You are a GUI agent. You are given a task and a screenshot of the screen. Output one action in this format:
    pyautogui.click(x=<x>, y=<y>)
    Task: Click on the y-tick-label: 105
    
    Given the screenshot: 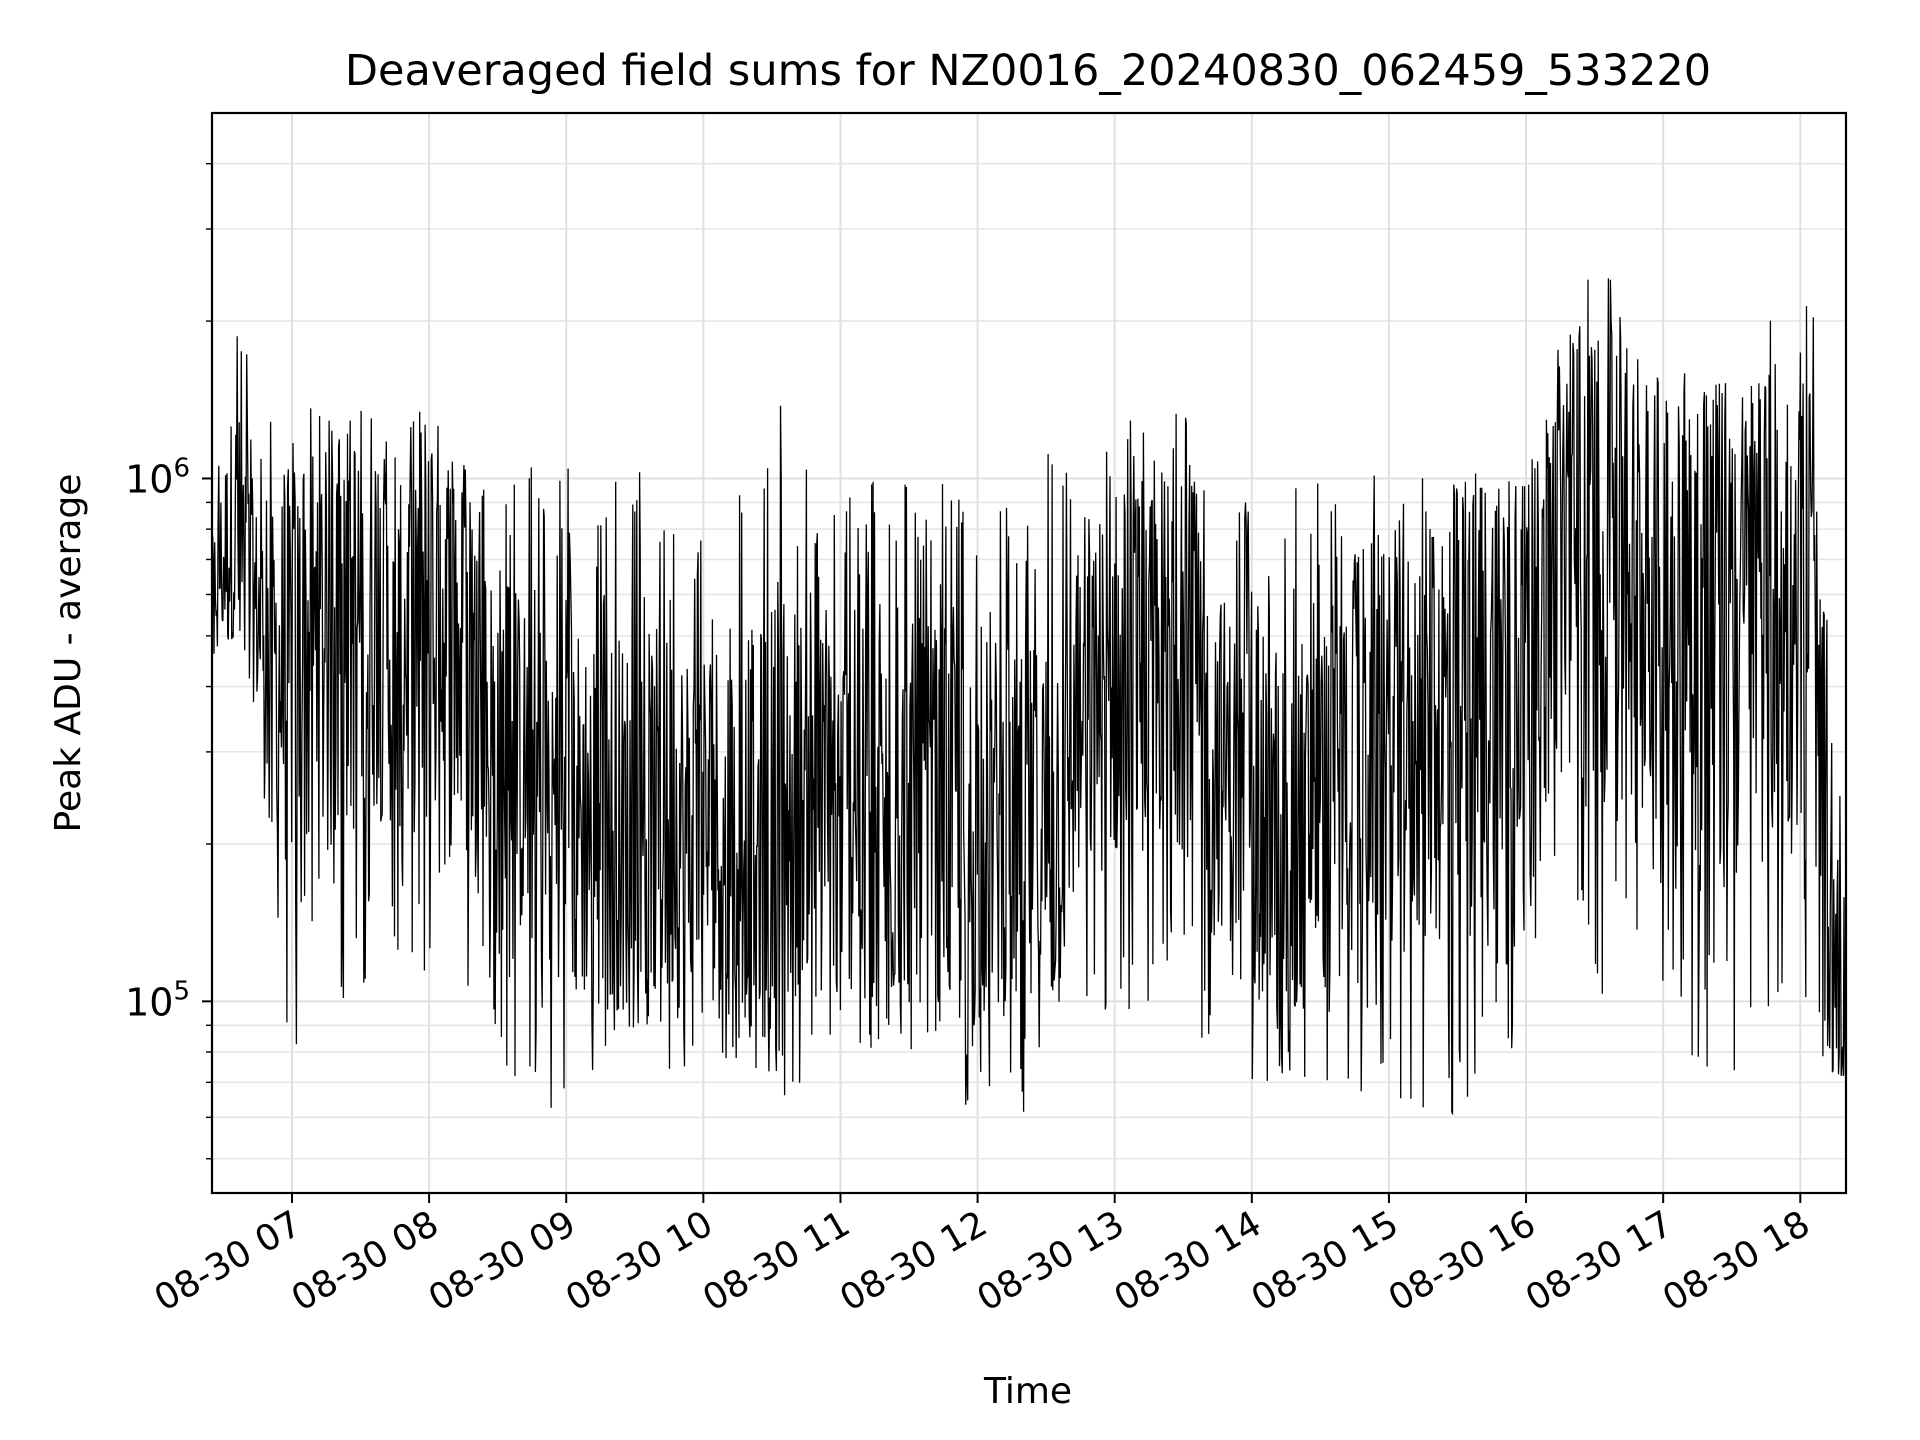 What is the action you would take?
    pyautogui.click(x=157, y=1000)
    